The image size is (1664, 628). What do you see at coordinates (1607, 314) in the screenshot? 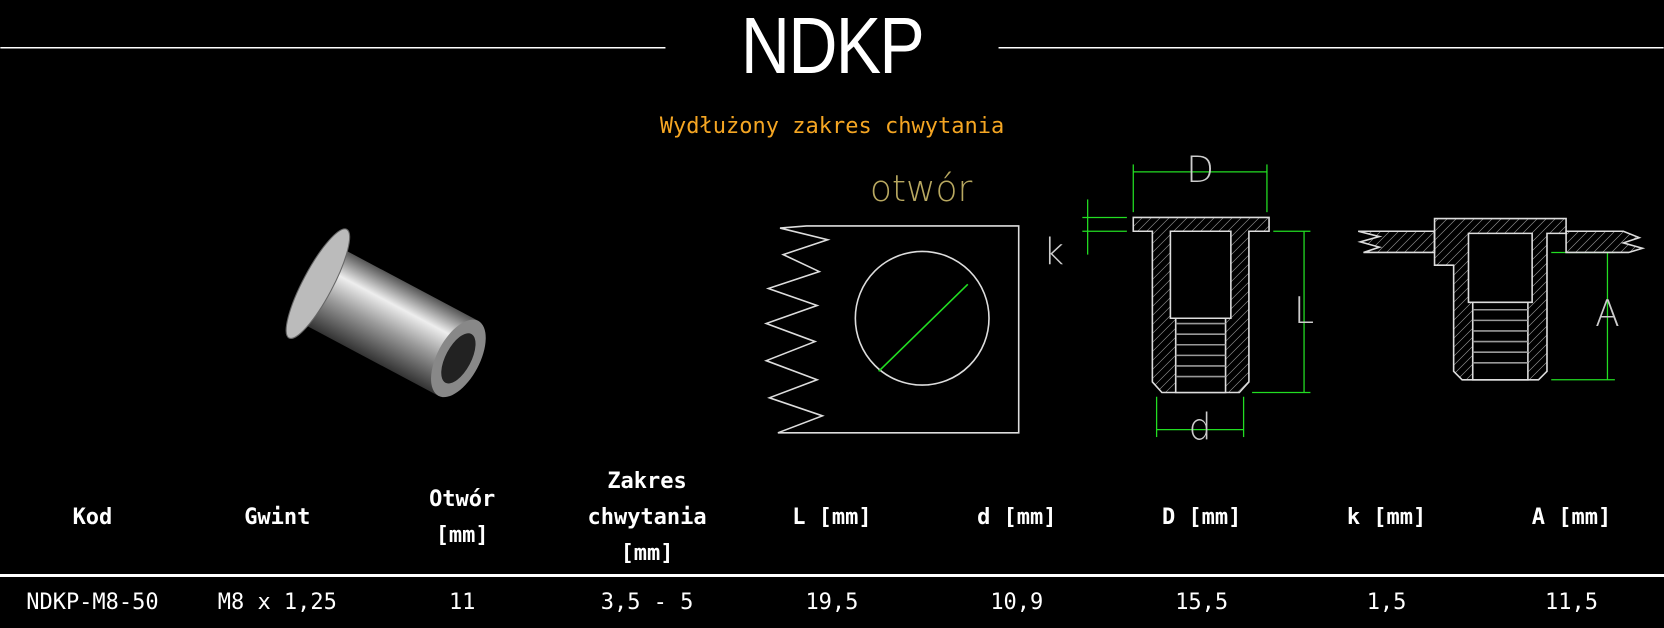
I see `dim-label: A` at bounding box center [1607, 314].